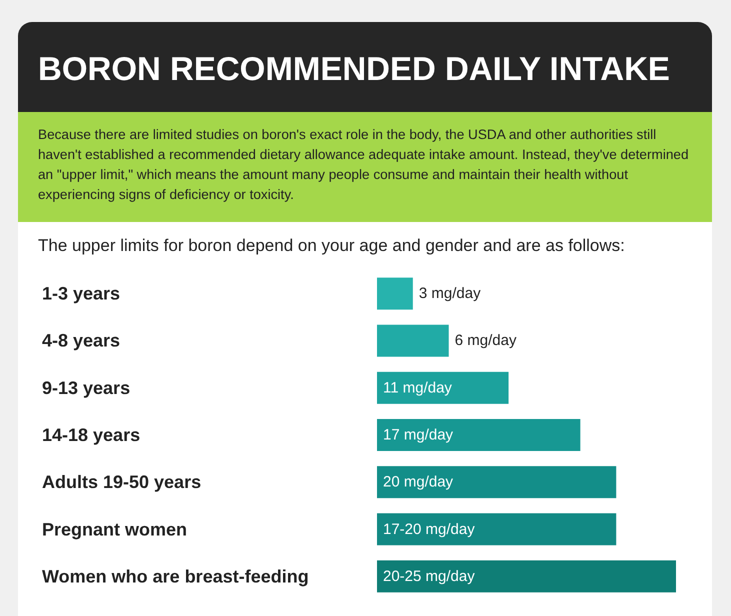 This screenshot has width=731, height=616. What do you see at coordinates (429, 576) in the screenshot?
I see `data-label: 20-25 mg/day` at bounding box center [429, 576].